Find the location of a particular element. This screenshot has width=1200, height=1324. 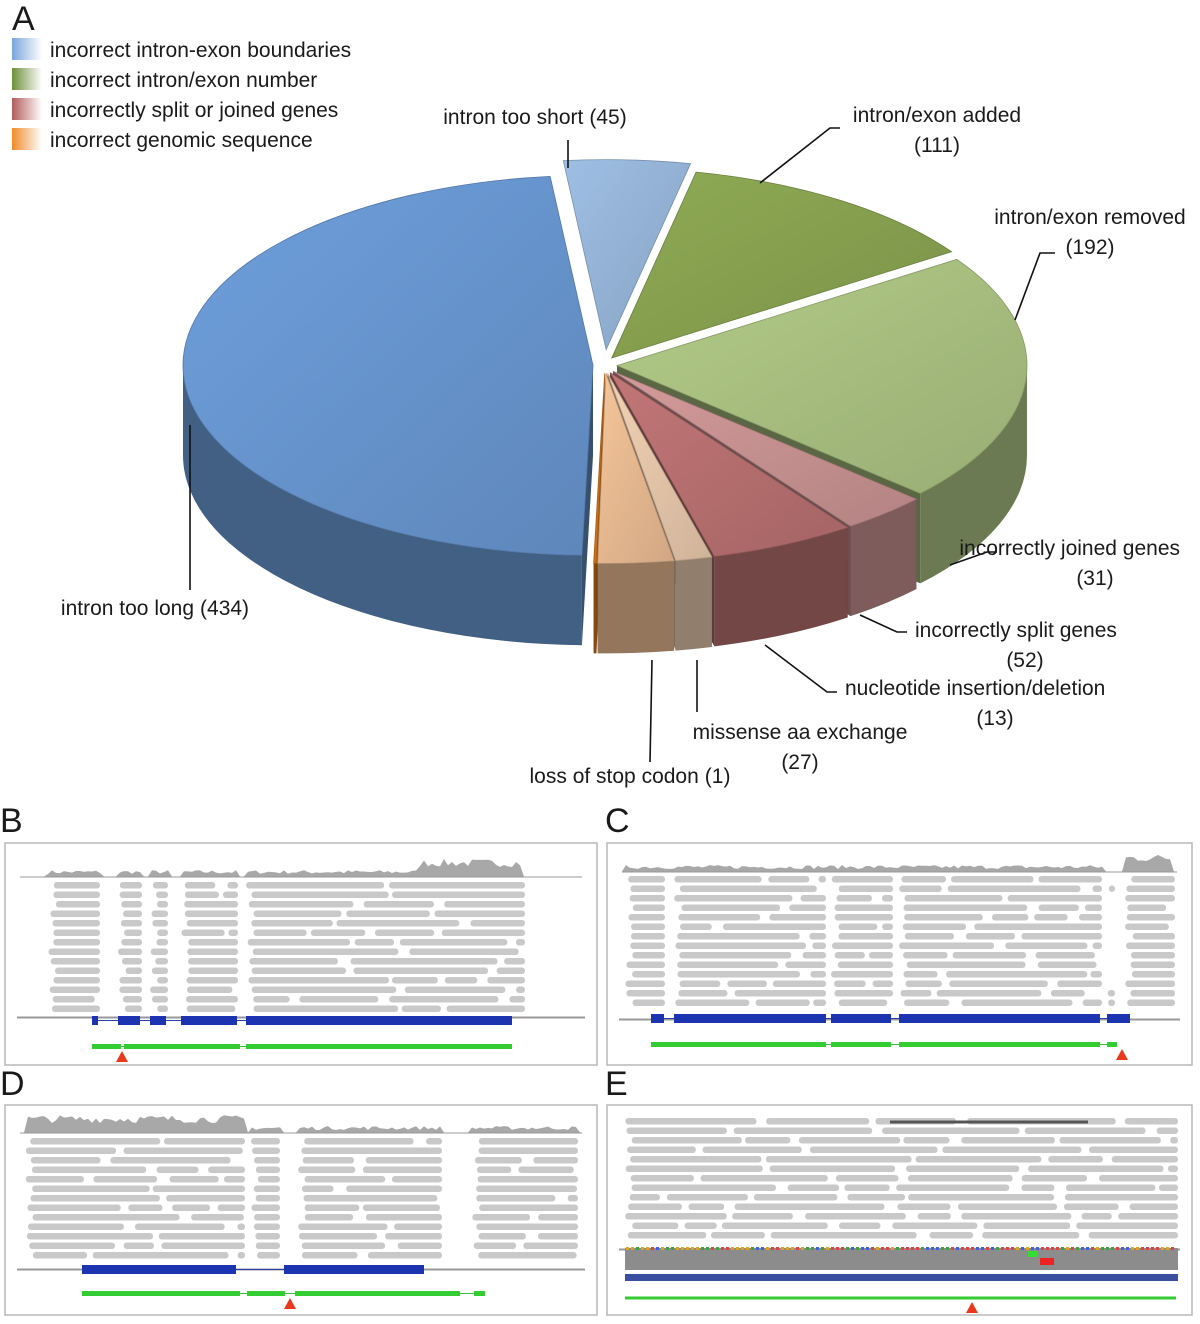

slice-label: intron too short (45) is located at coordinates (534, 117).